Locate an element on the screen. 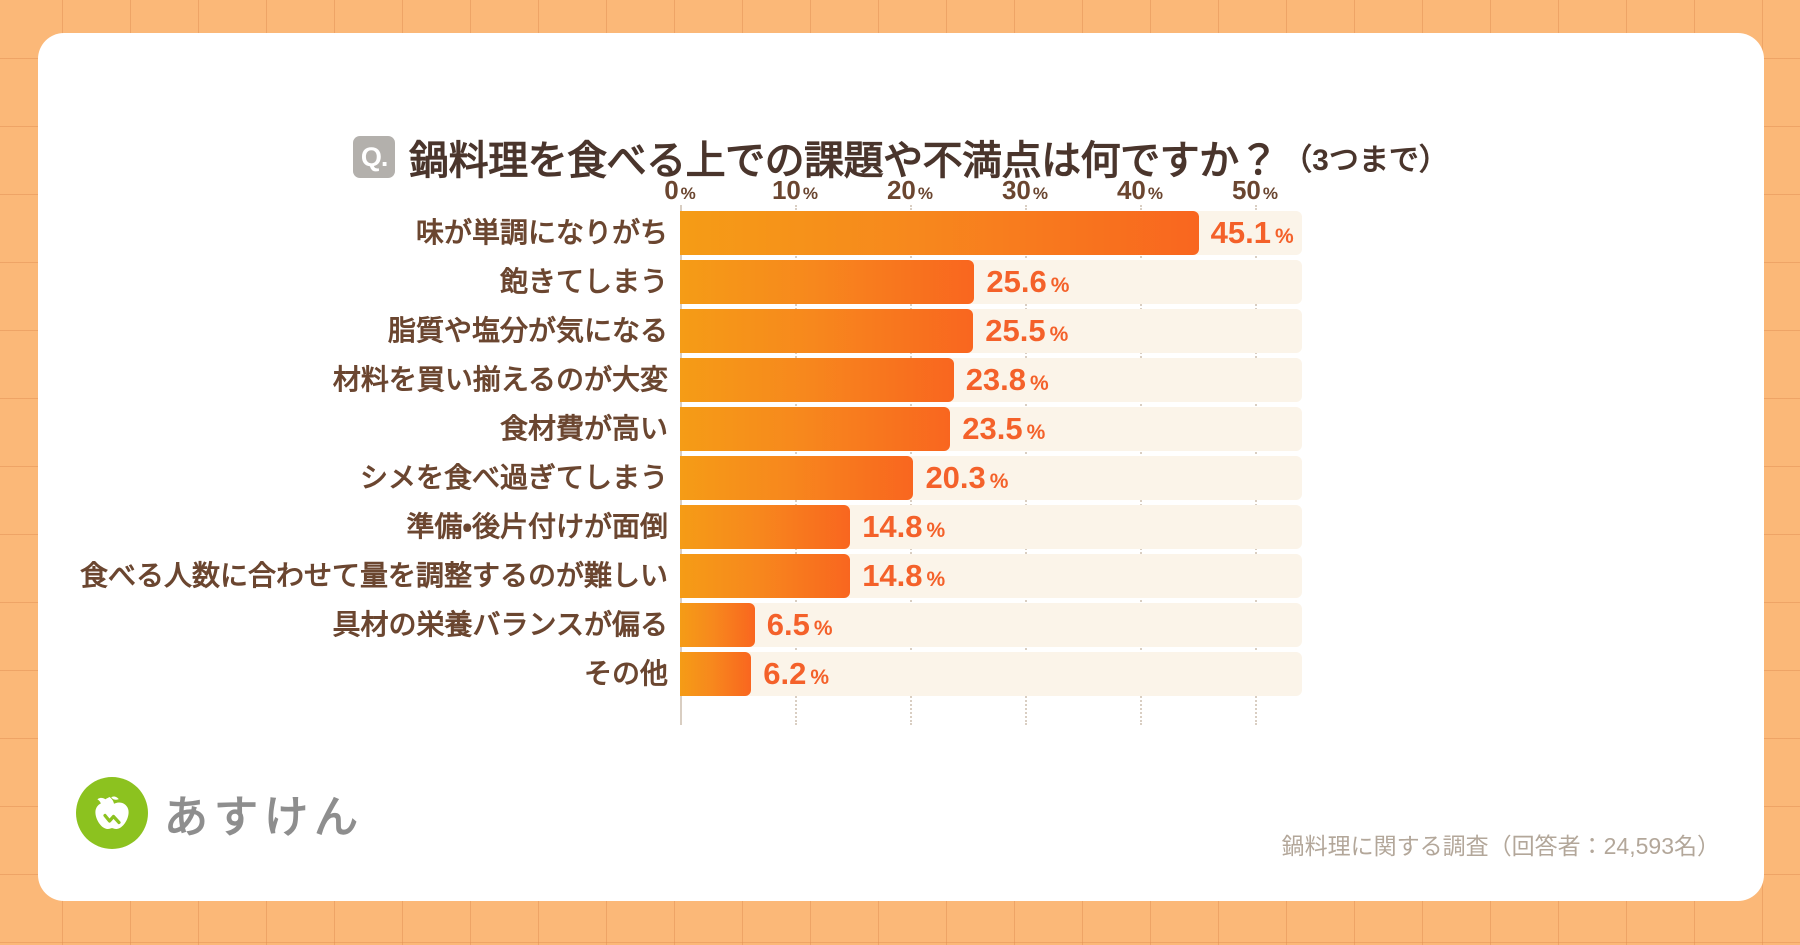  x-axis-tick-label: 20% is located at coordinates (910, 190).